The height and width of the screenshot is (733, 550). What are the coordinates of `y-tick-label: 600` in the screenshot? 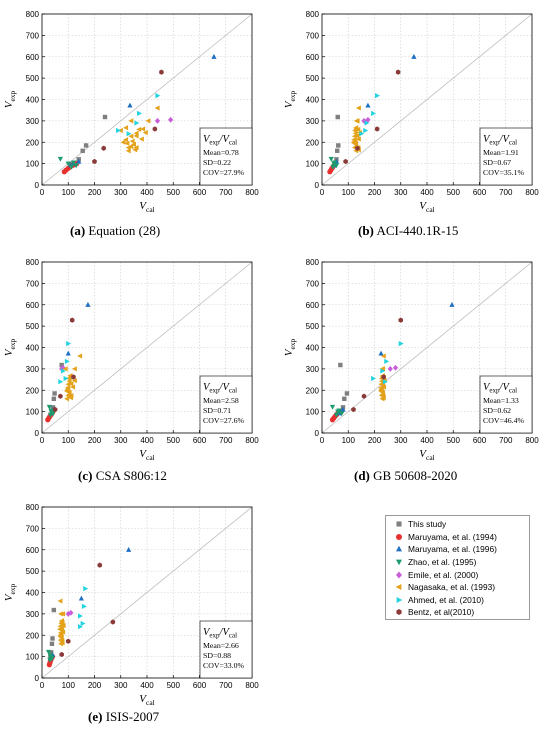 It's located at (33, 550).